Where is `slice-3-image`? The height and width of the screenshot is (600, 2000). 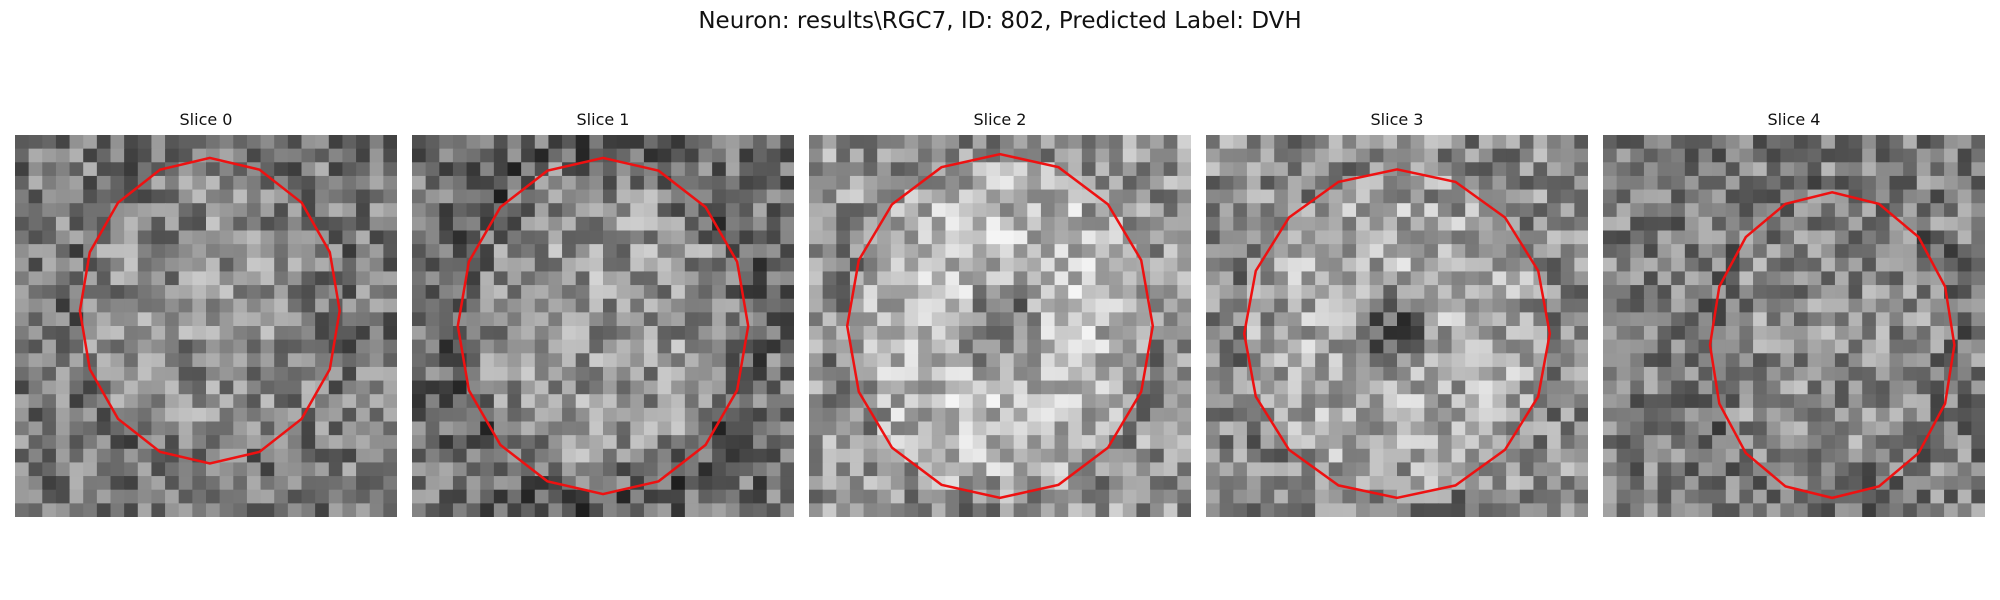 slice-3-image is located at coordinates (1397, 326).